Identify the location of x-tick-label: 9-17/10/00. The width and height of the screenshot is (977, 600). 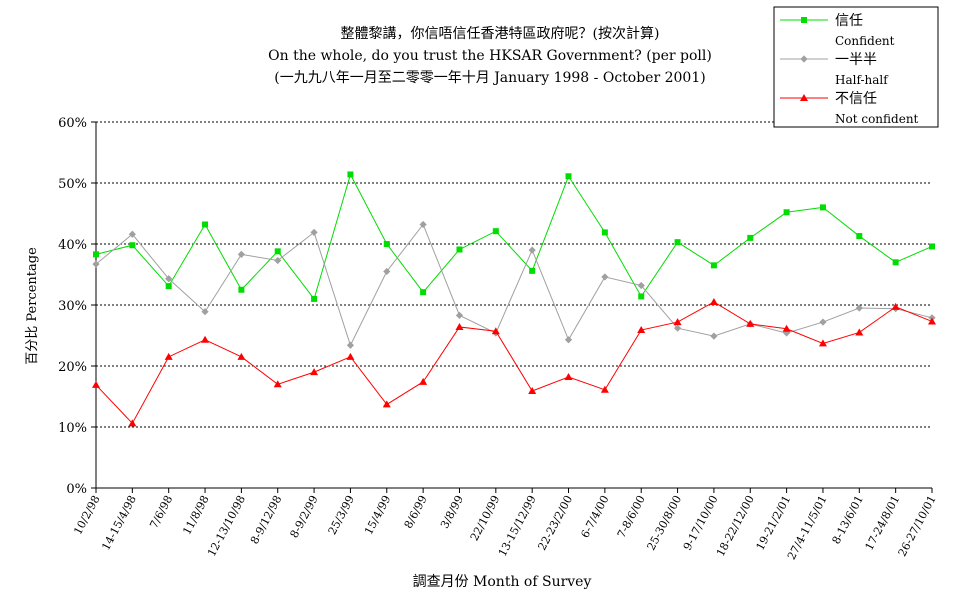
(701, 522).